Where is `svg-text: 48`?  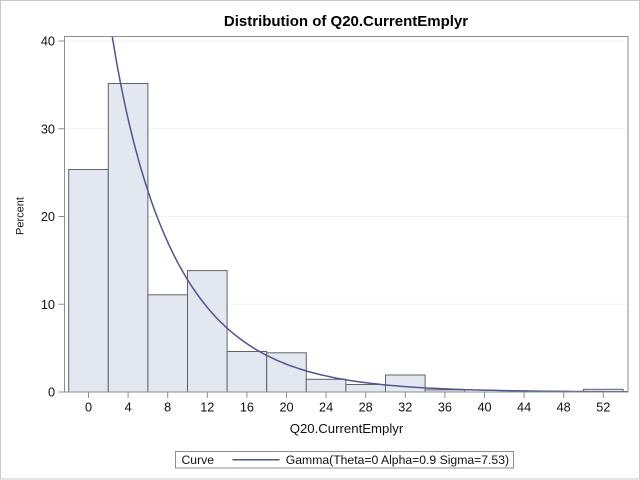
svg-text: 48 is located at coordinates (564, 408).